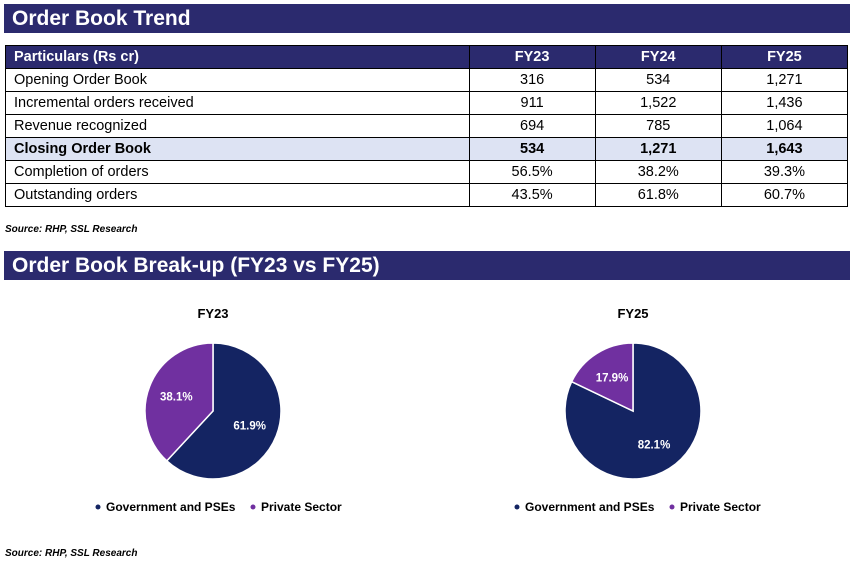  I want to click on table-cell: 61.8%, so click(658, 195).